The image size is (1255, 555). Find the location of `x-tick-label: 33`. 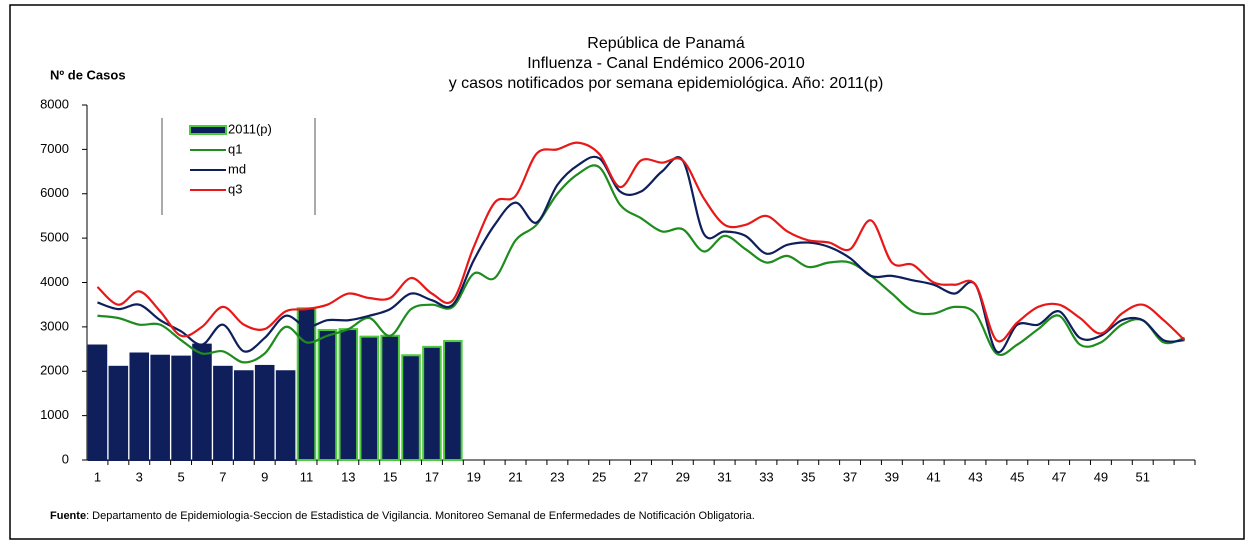

x-tick-label: 33 is located at coordinates (766, 476).